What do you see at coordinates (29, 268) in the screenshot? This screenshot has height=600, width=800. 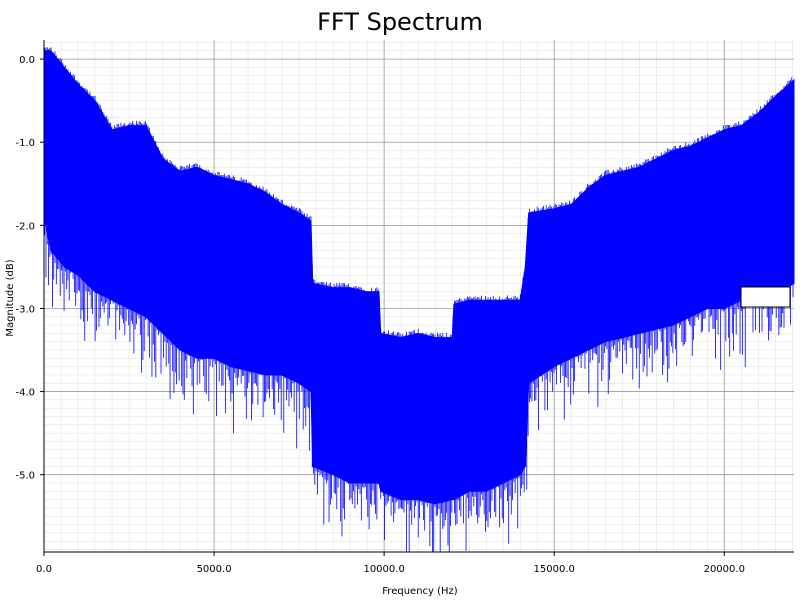 I see `y-axis-ticks: 0.0 -1.0 -2.0 -3.0 -4.0 -5.0` at bounding box center [29, 268].